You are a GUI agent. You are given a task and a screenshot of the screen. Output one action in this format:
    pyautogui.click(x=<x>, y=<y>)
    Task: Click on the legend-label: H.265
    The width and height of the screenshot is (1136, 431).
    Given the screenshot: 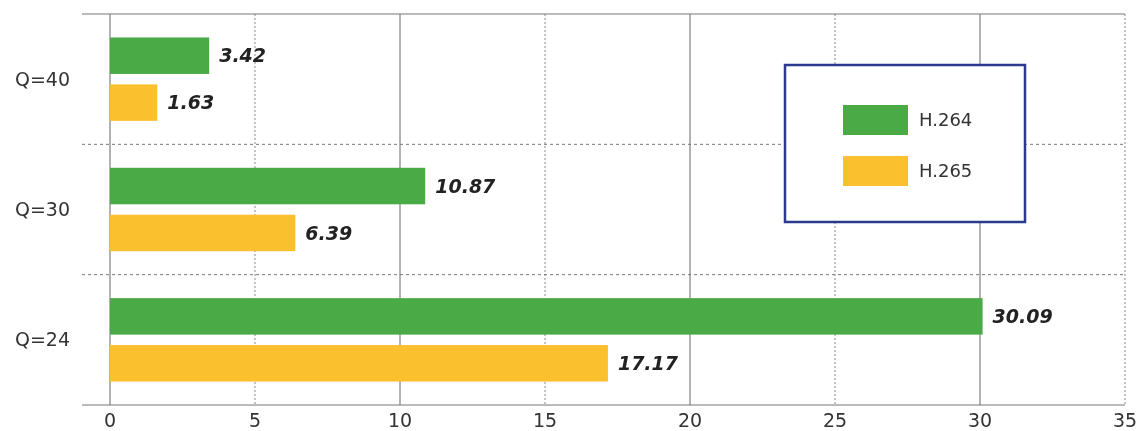 What is the action you would take?
    pyautogui.click(x=946, y=170)
    